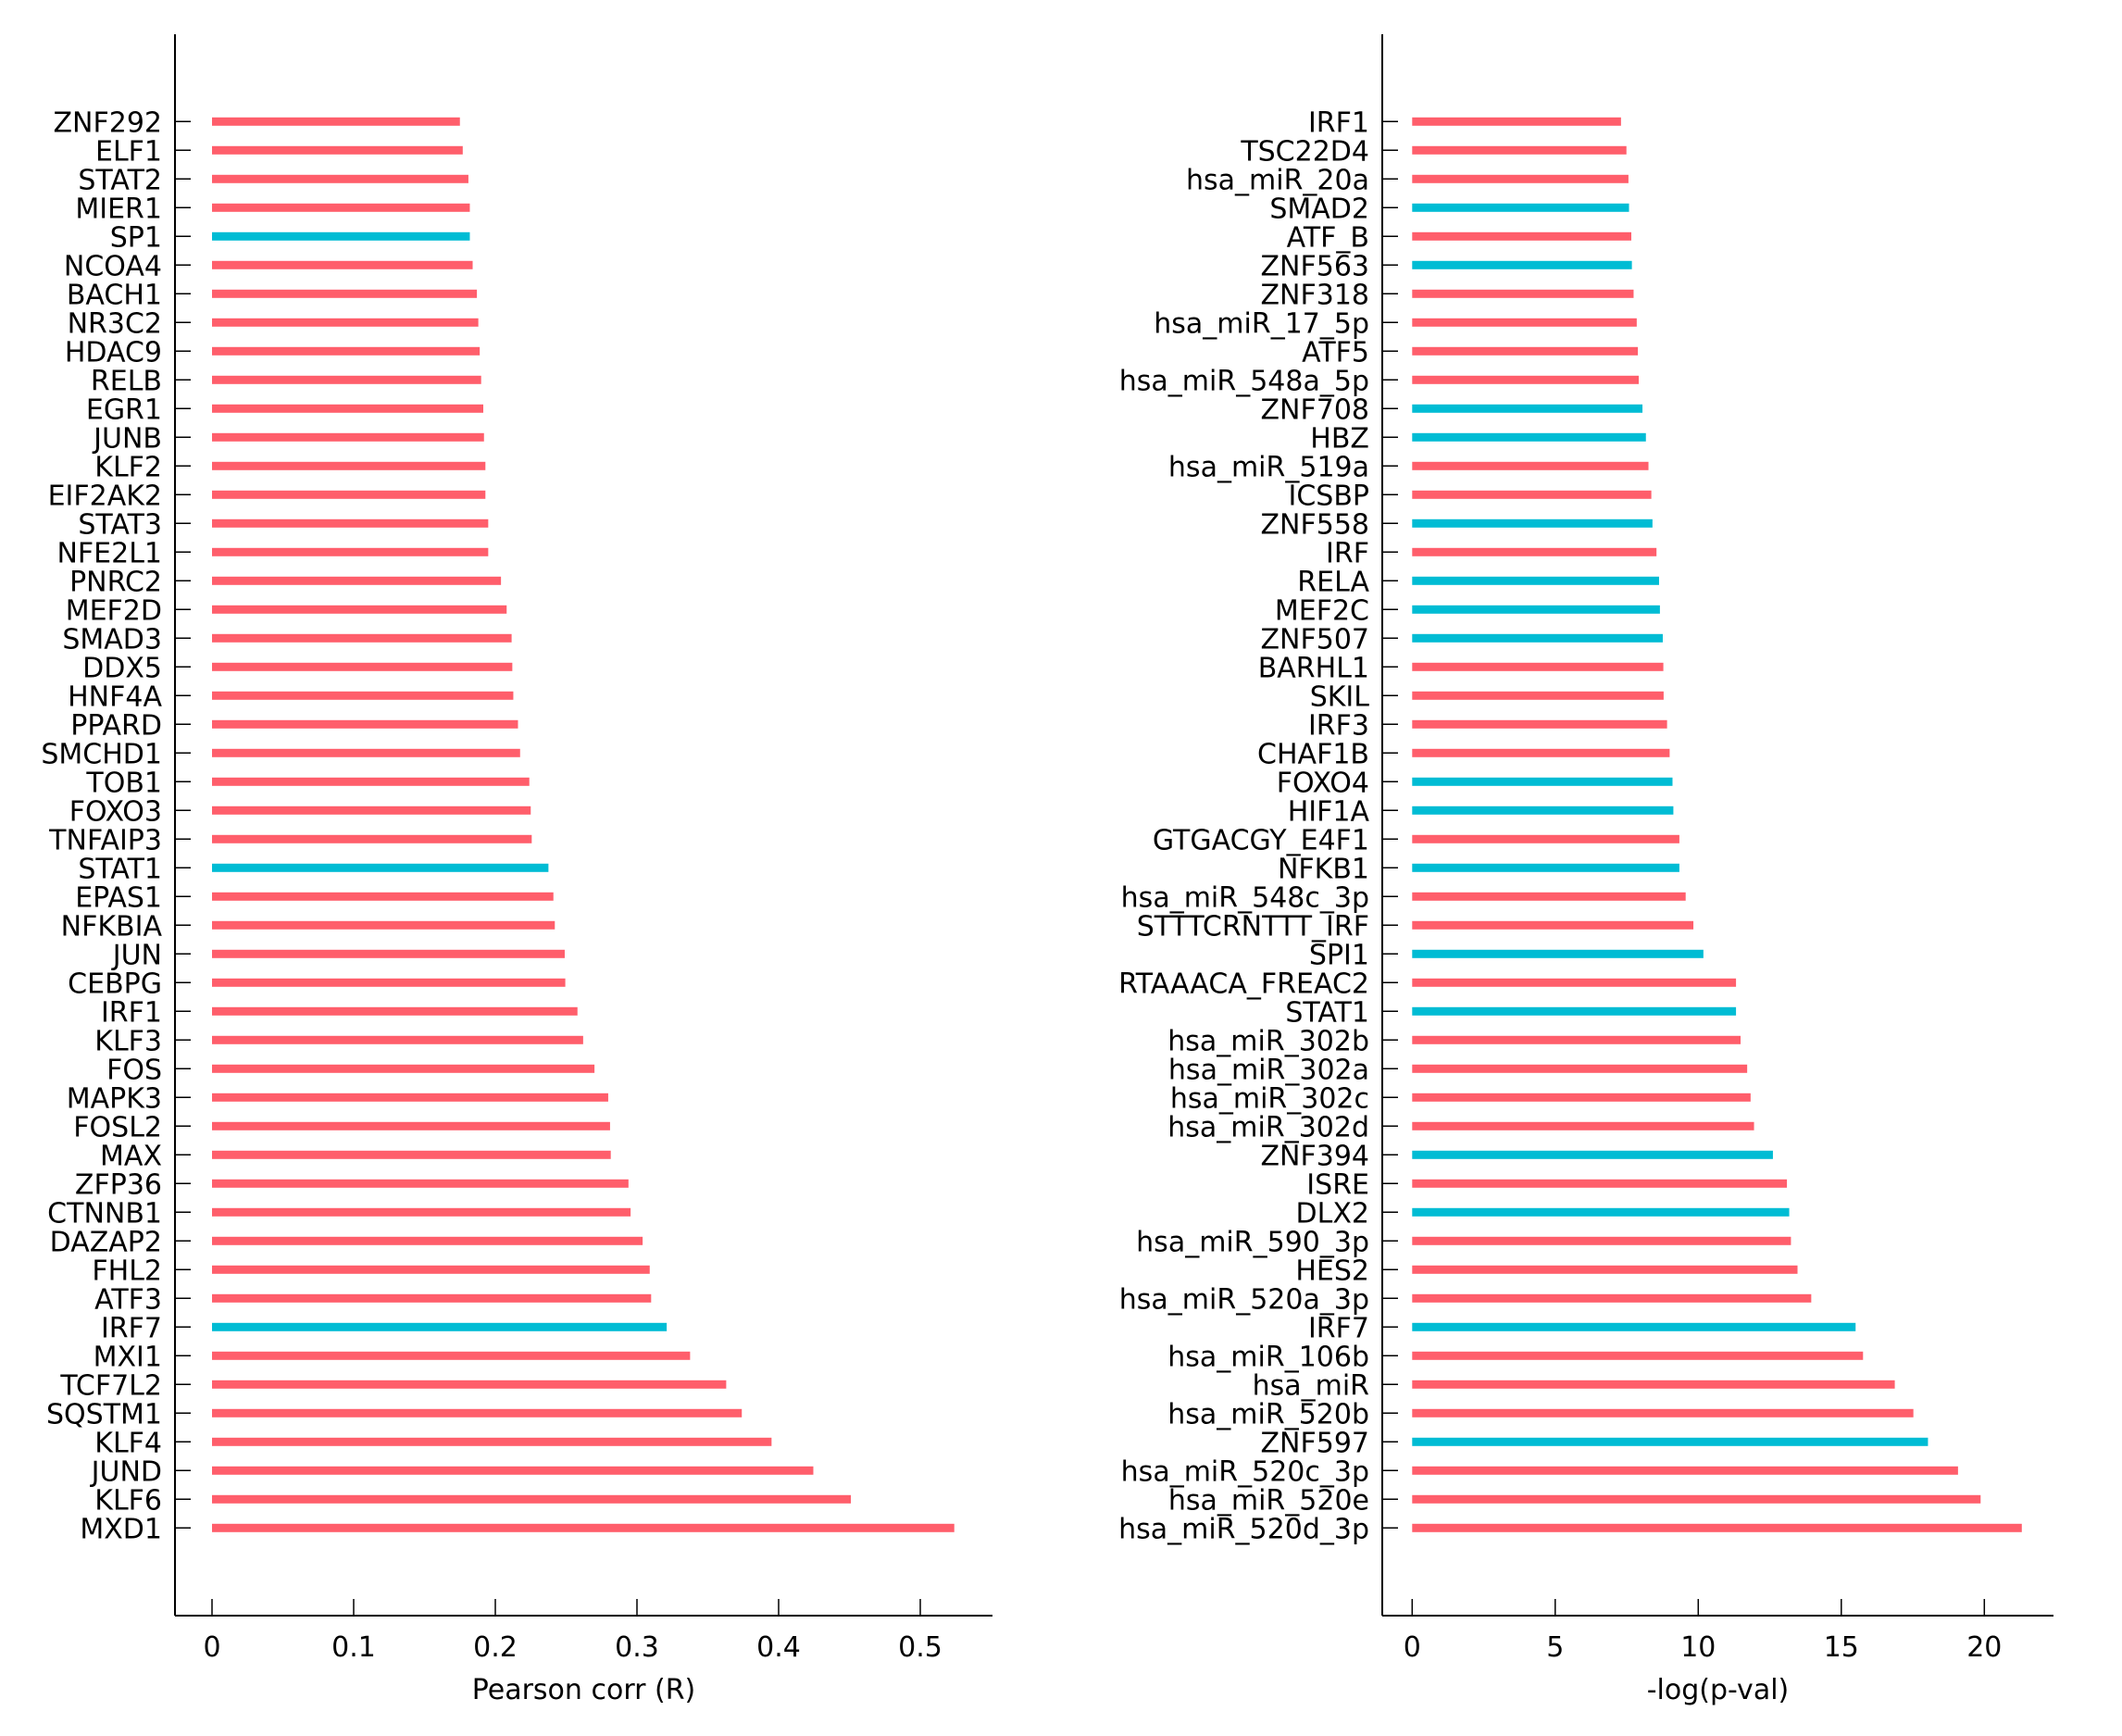 This screenshot has height=1736, width=2122. What do you see at coordinates (1670, 1441) in the screenshot?
I see `bar-ZNF597` at bounding box center [1670, 1441].